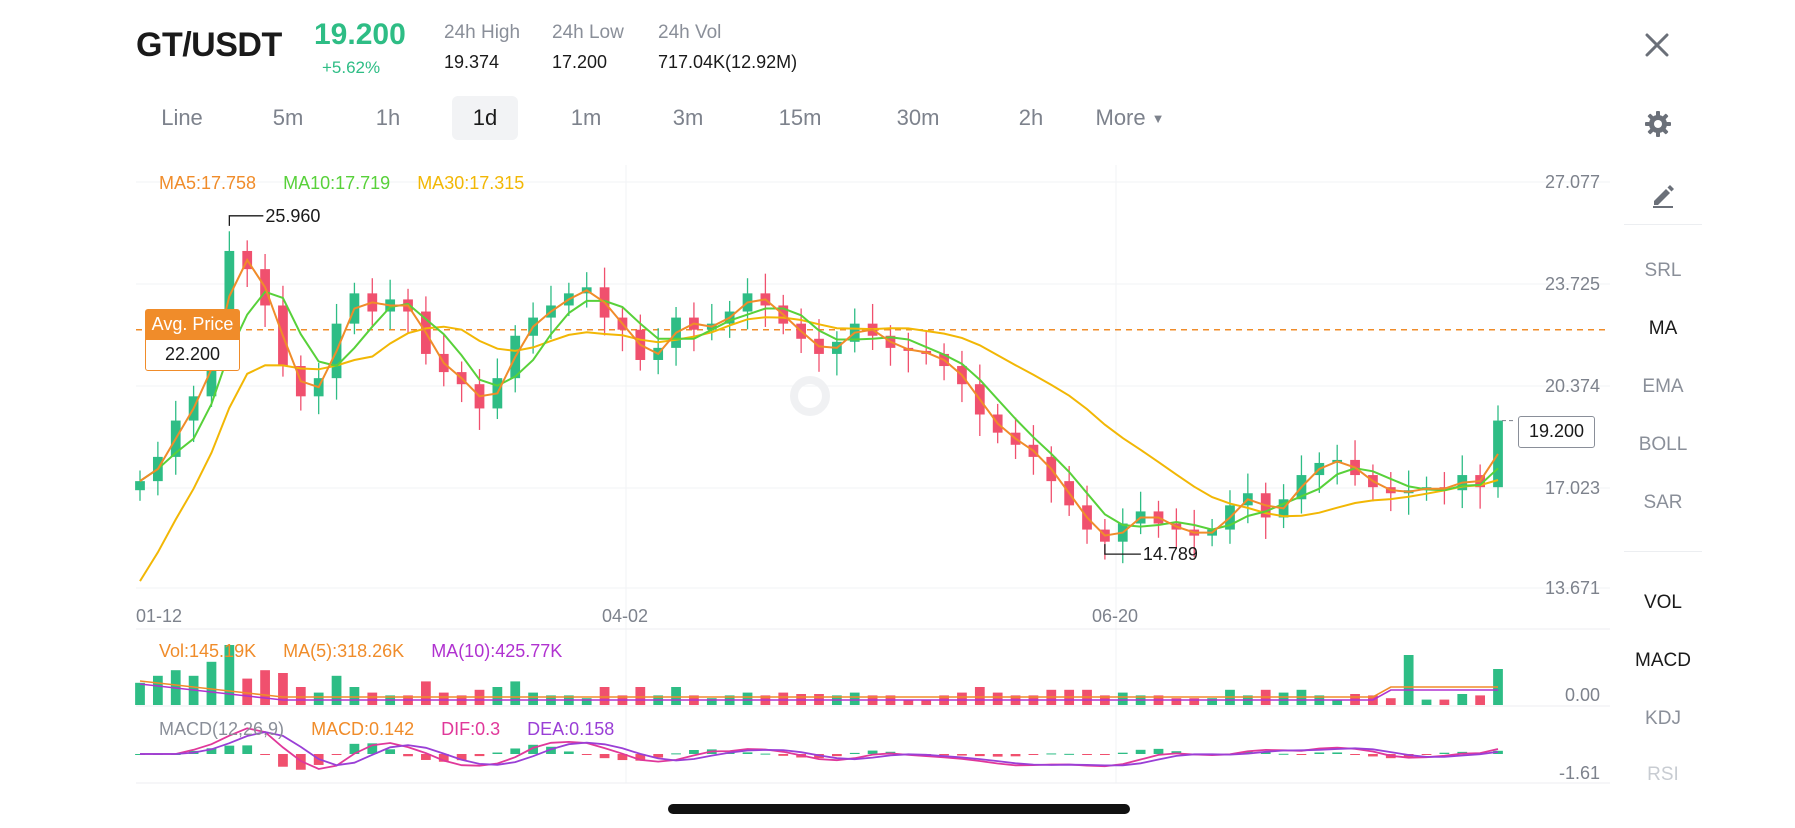  What do you see at coordinates (182, 117) in the screenshot?
I see `tab-line: Line` at bounding box center [182, 117].